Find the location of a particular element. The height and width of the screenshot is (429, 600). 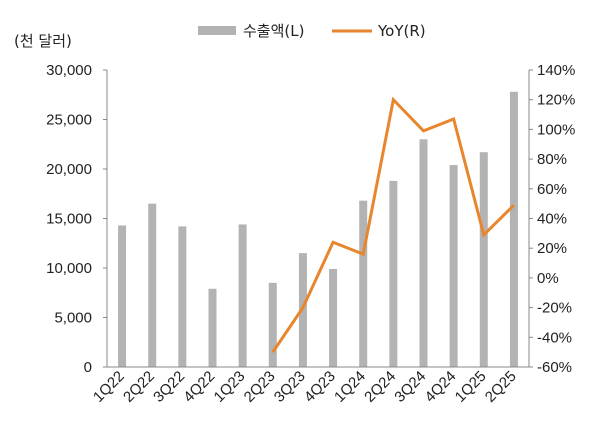

x-tick-label: 1Q23 is located at coordinates (229, 387).